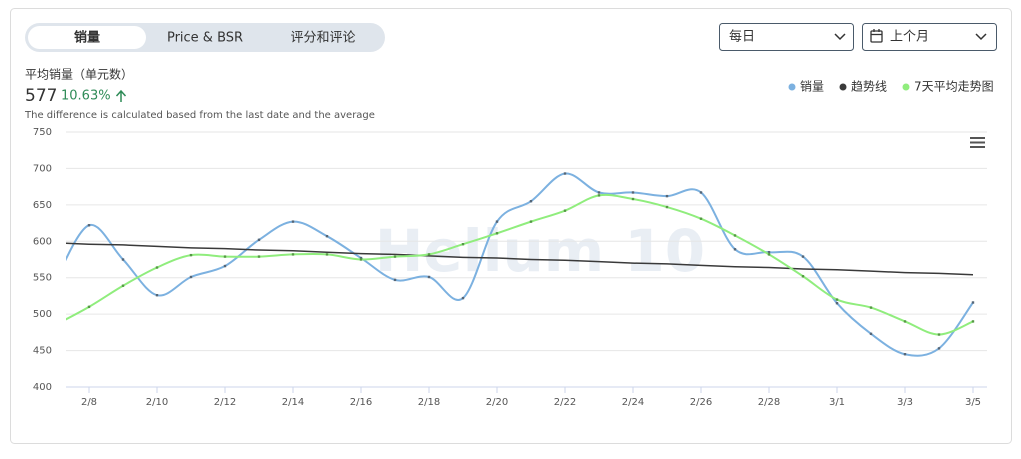 The image size is (1021, 459). What do you see at coordinates (42, 278) in the screenshot?
I see `y-tick-label: 550` at bounding box center [42, 278].